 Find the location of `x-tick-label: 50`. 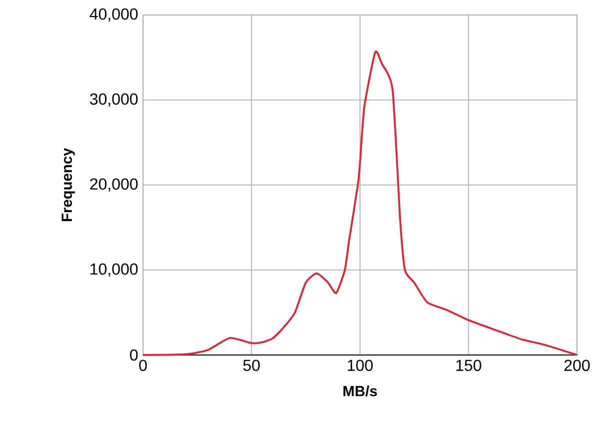

x-tick-label: 50 is located at coordinates (251, 366).